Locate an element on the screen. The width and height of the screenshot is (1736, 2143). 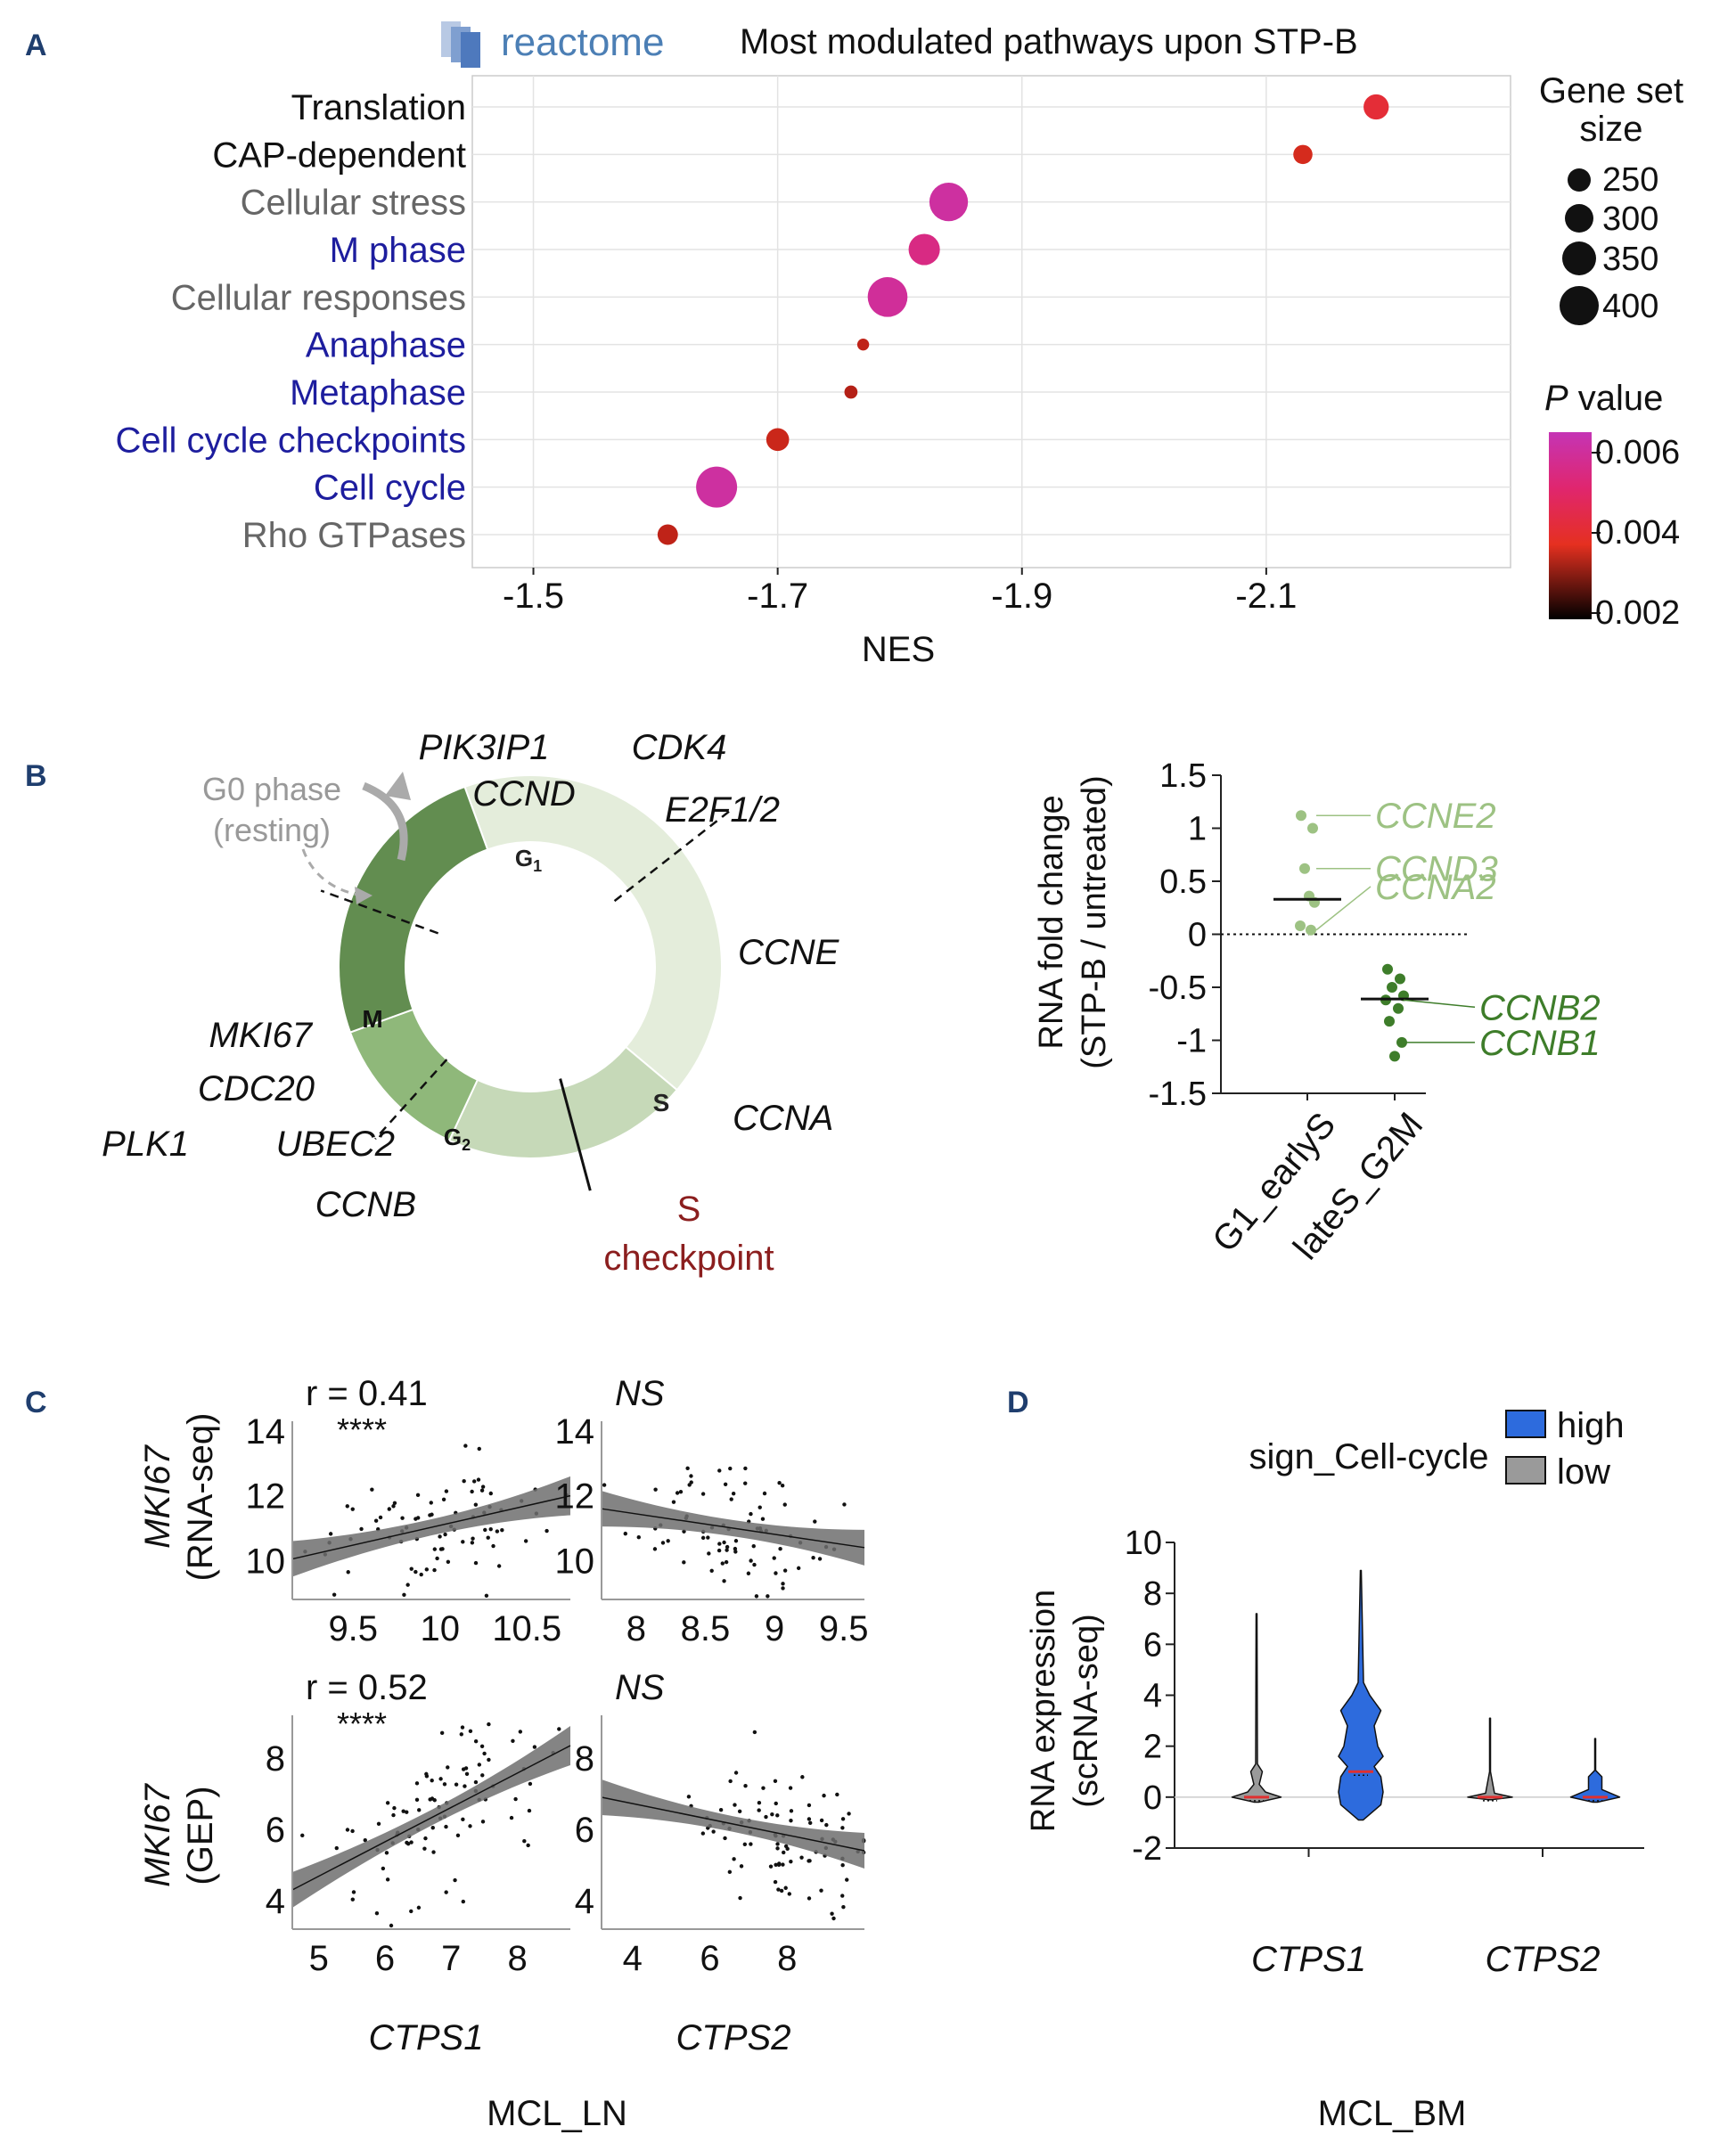
g0-entry-arrow is located at coordinates (331, 872).